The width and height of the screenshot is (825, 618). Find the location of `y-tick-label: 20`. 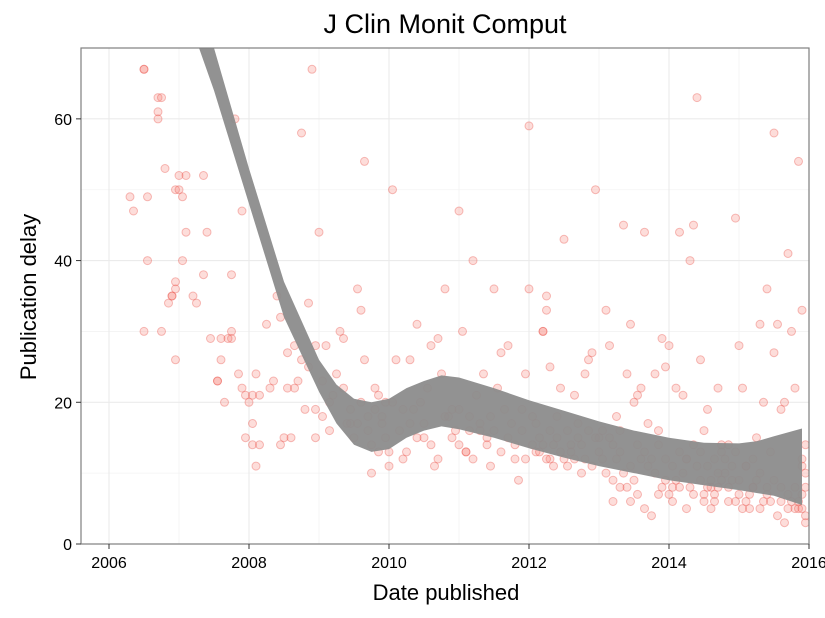

y-tick-label: 20 is located at coordinates (63, 403).